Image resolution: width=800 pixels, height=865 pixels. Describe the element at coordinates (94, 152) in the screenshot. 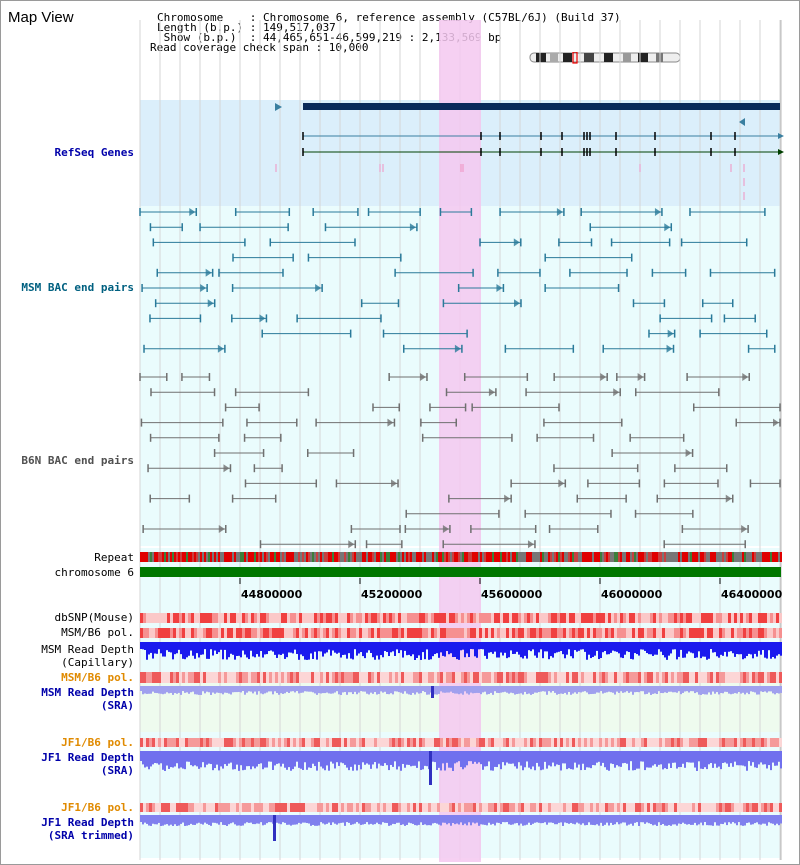

I see `track-label-refseq-genes: RefSeq Genes` at that location.